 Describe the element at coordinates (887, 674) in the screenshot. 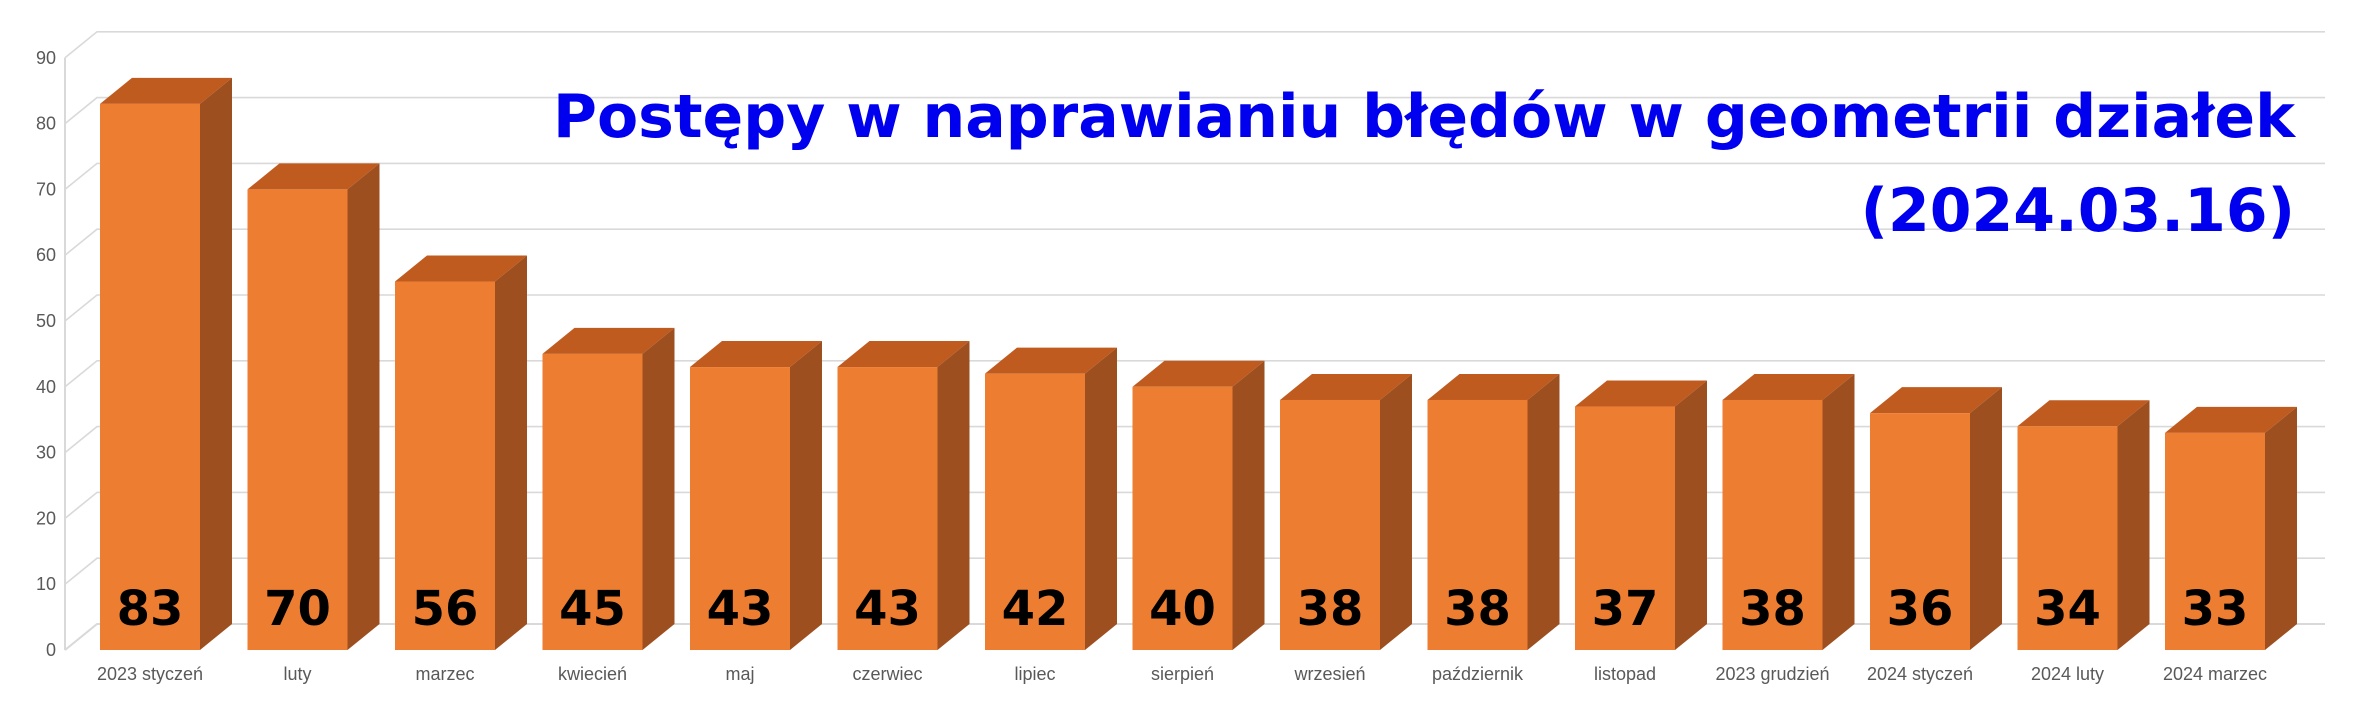

I see `x-tick-label: czerwiec` at that location.